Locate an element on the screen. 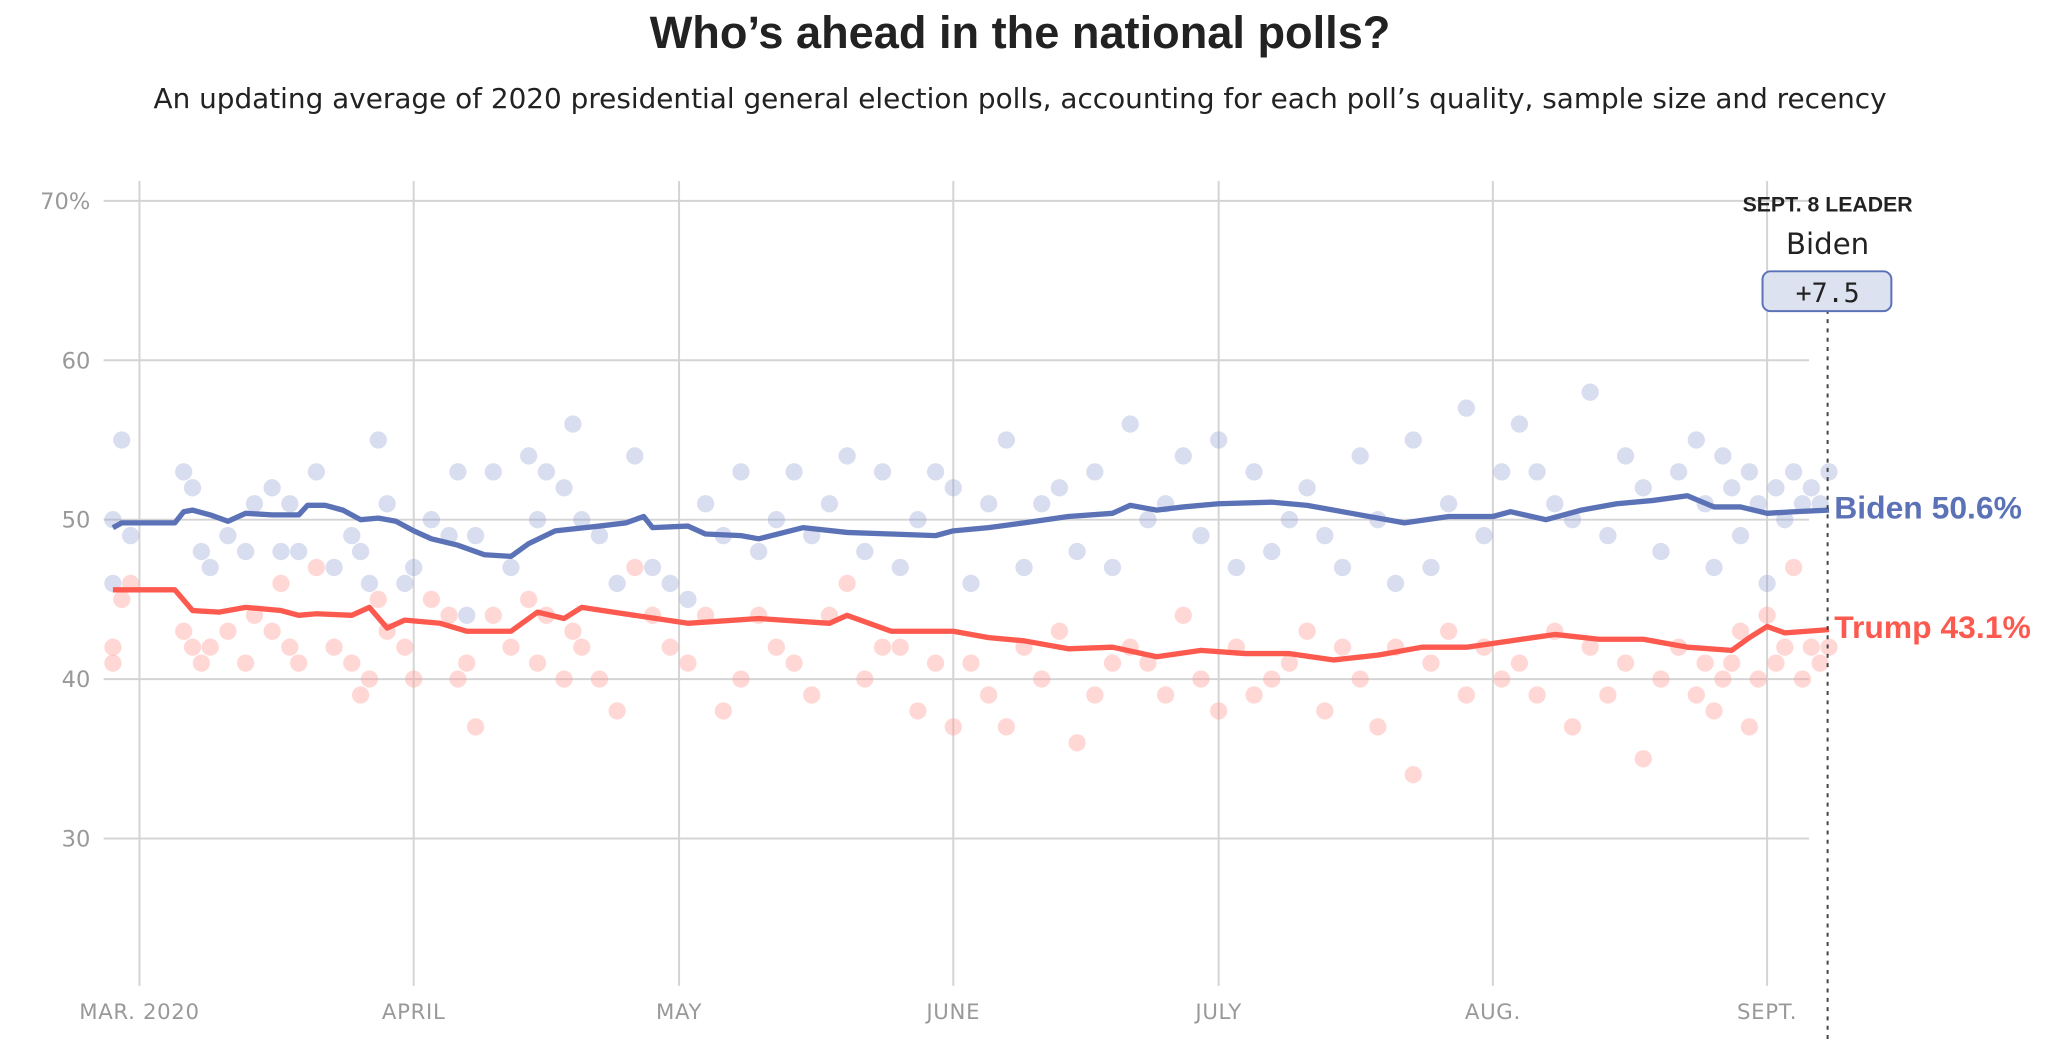 The image size is (2072, 1050). y-tick-label: 40 is located at coordinates (76, 680).